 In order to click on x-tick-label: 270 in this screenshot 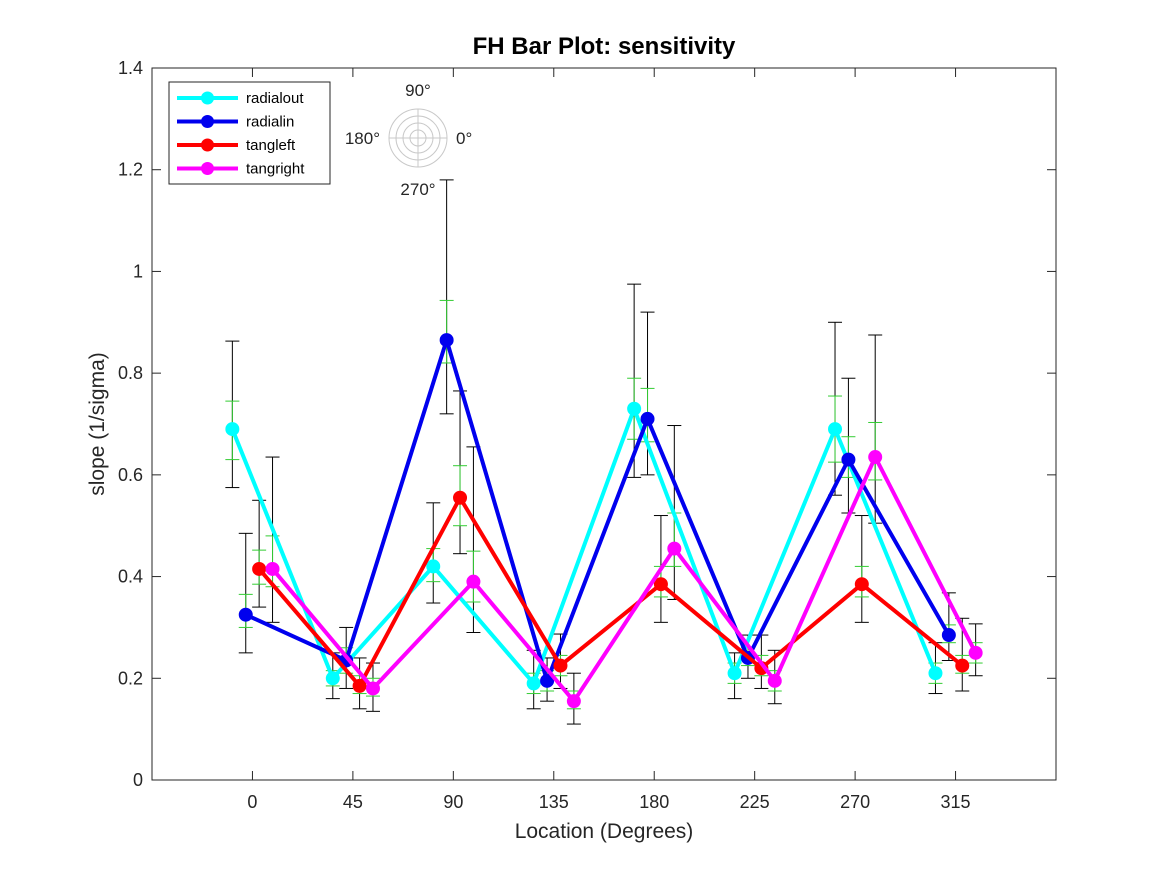, I will do `click(855, 802)`.